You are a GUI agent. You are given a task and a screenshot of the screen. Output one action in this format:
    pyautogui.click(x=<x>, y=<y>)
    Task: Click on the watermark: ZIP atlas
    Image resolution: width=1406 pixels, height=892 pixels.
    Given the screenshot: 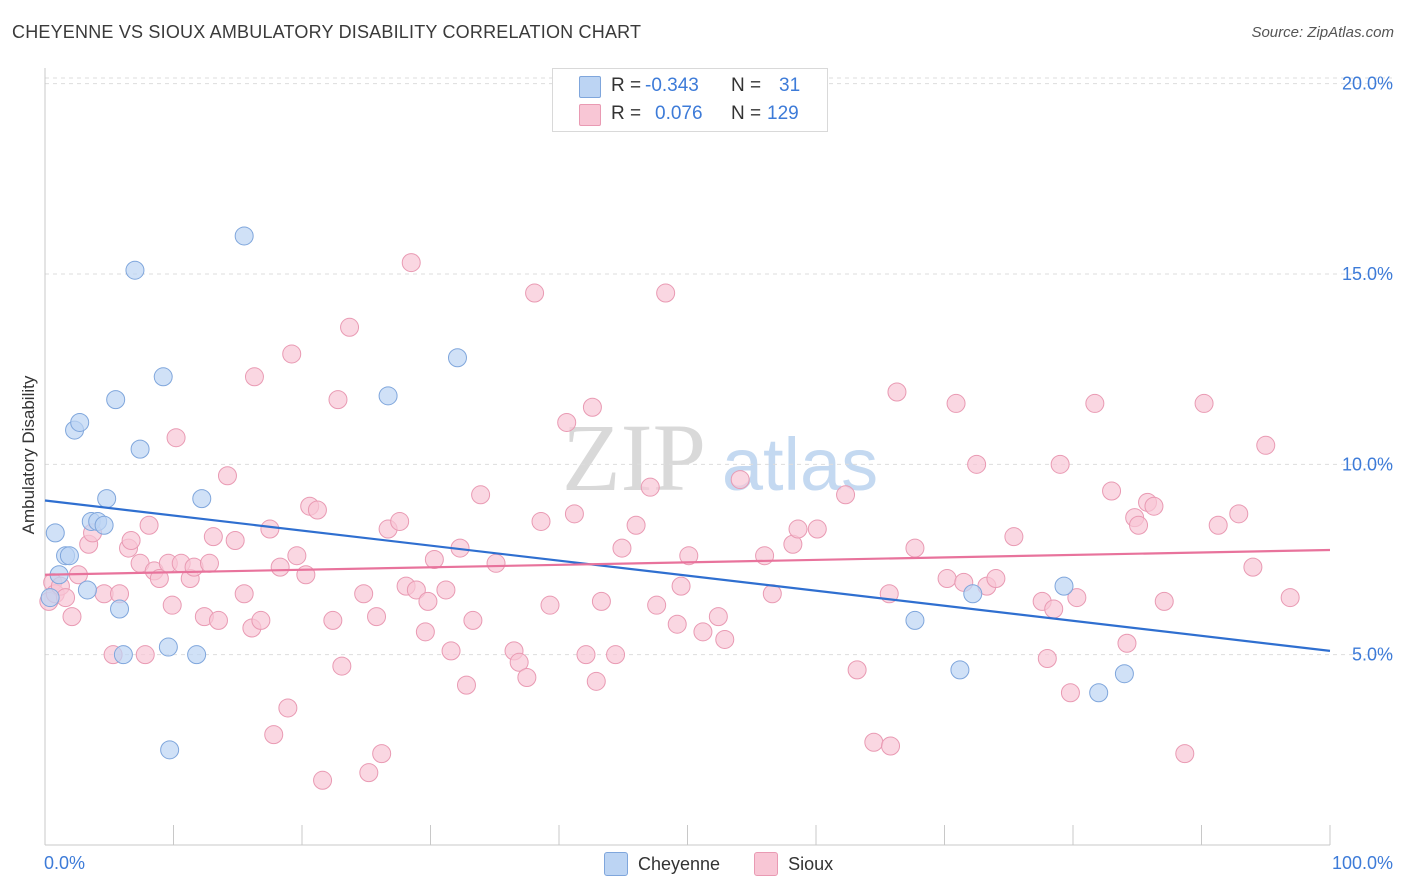 What is the action you would take?
    pyautogui.click(x=720, y=457)
    